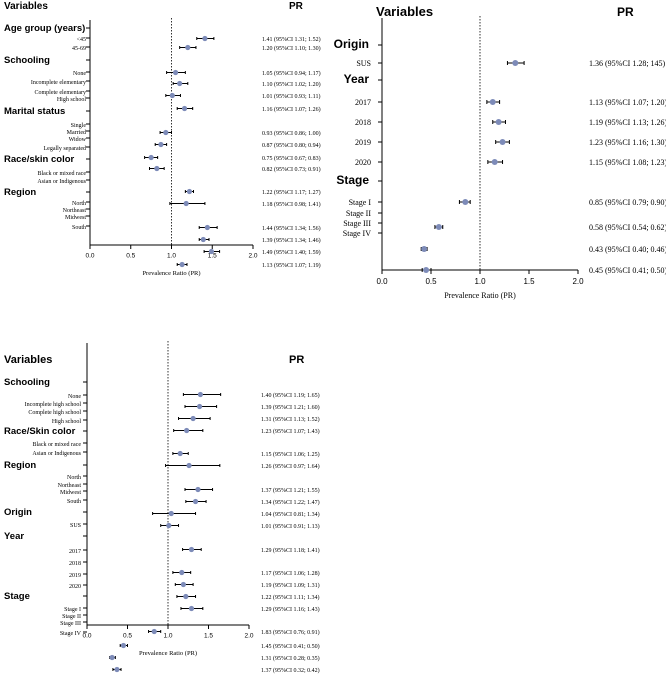  Describe the element at coordinates (291, 109) in the screenshot. I see `pr-estimate-text: 1.16 (95%CI 1.07; 1.26)` at that location.